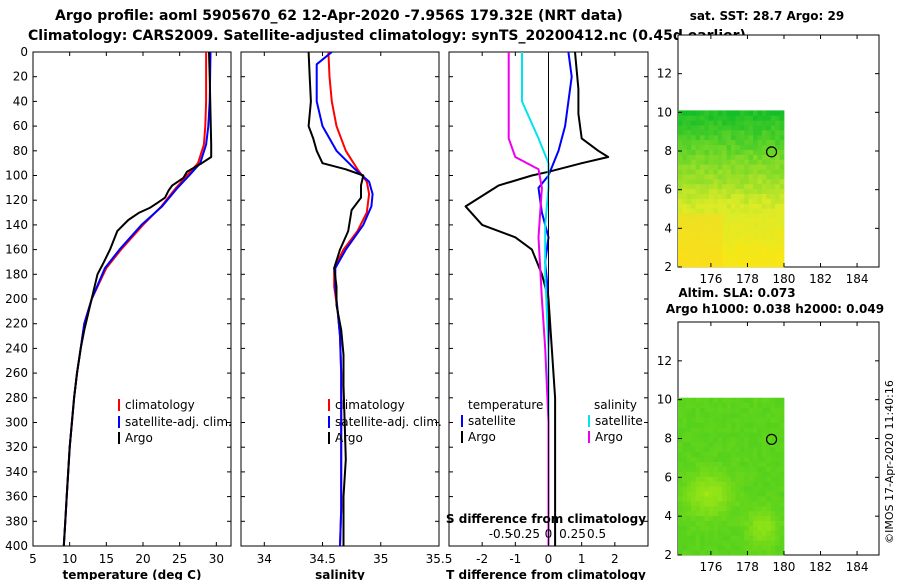 The height and width of the screenshot is (580, 900). I want to click on y-tick-label: 180, so click(16, 274).